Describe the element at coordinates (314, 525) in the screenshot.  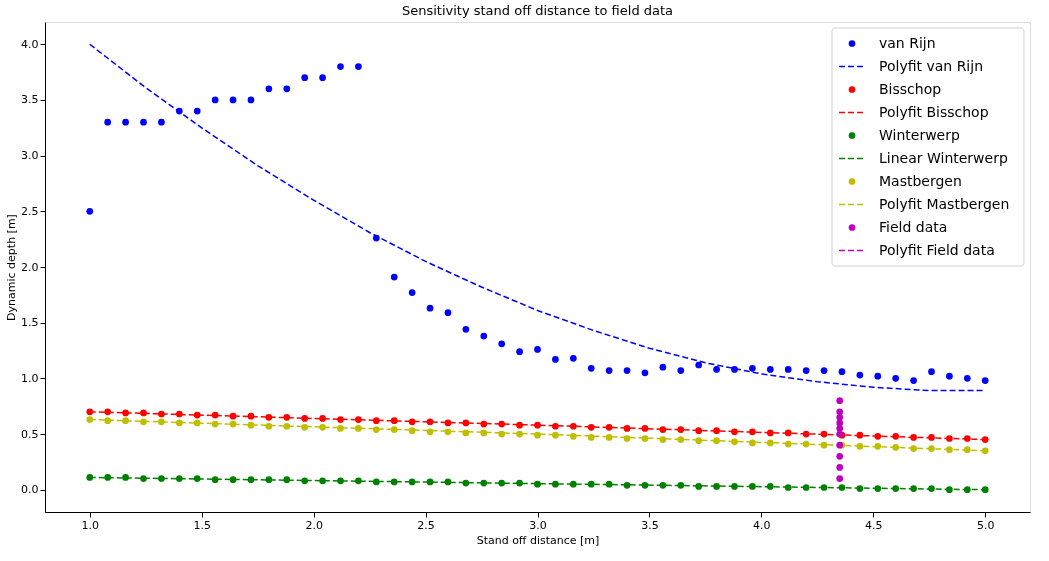
I see `x-tick-label: 2.0` at that location.